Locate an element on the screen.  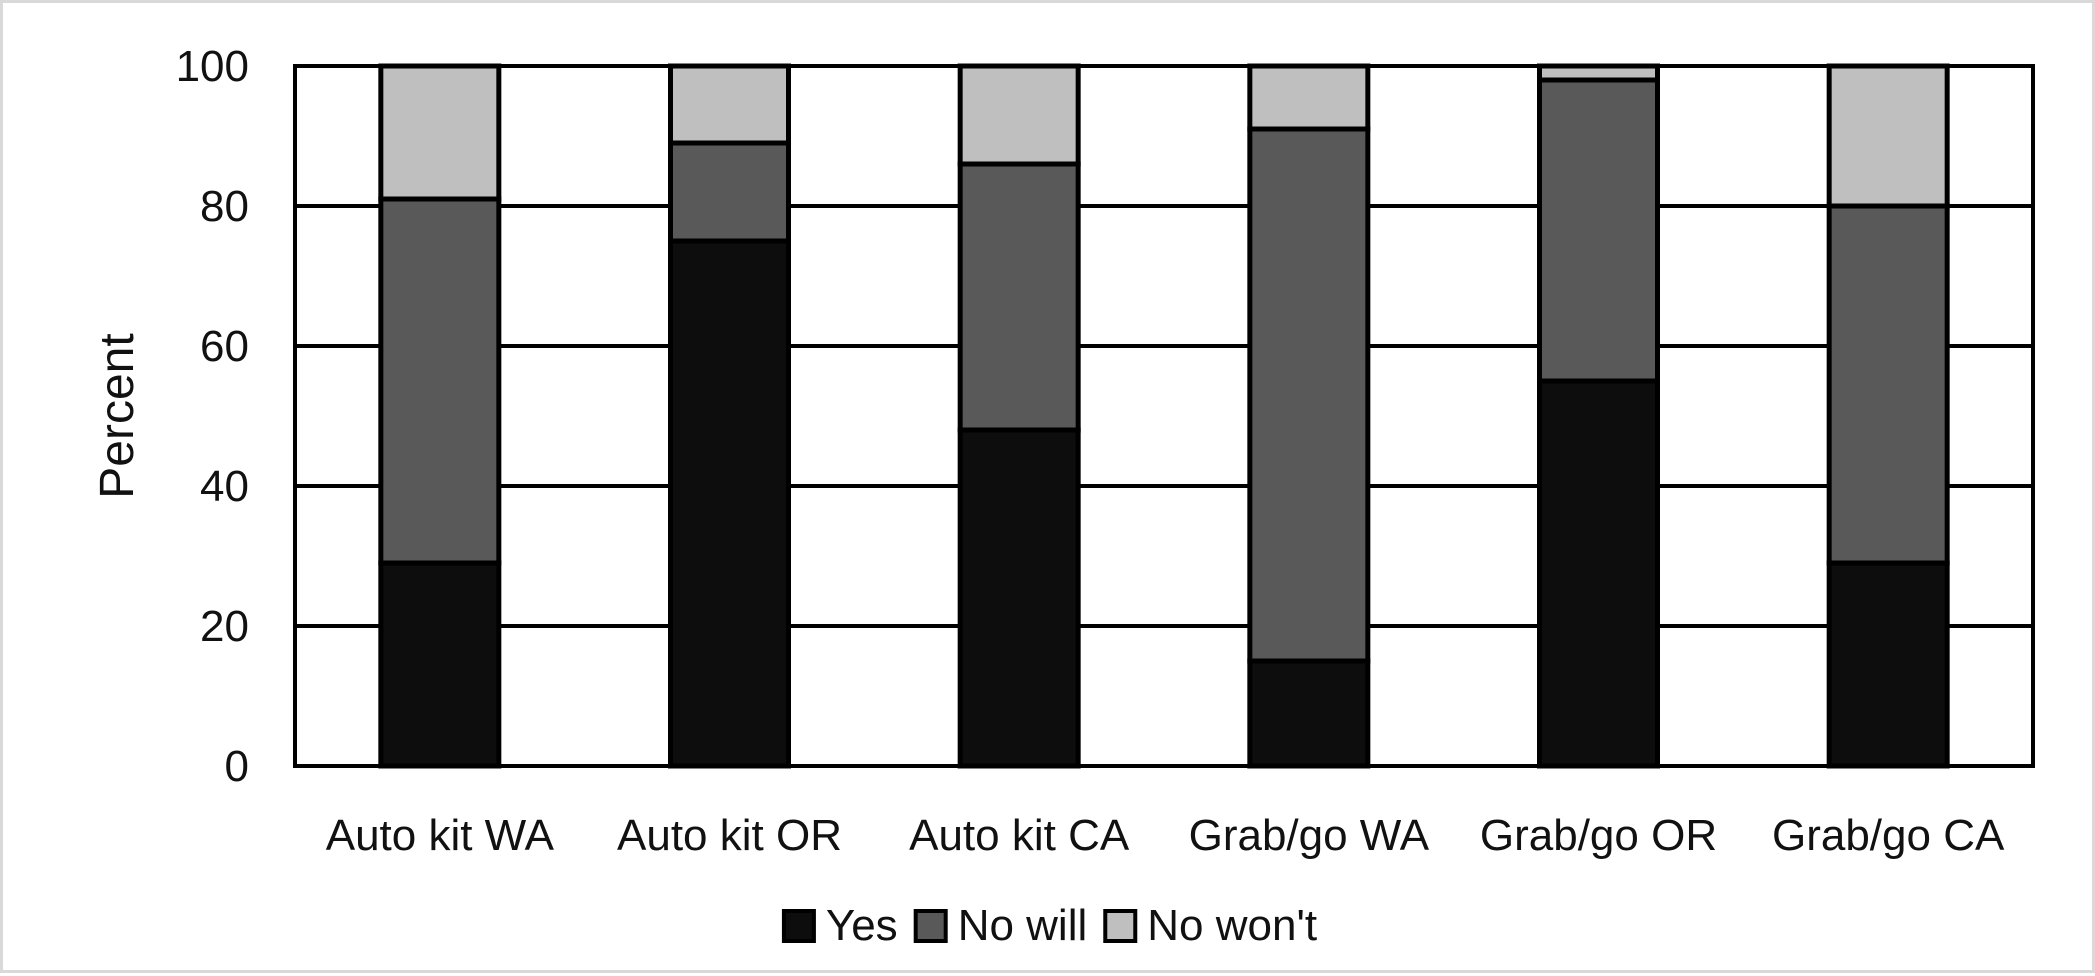
legend: Yes No will No won't is located at coordinates (1049, 925).